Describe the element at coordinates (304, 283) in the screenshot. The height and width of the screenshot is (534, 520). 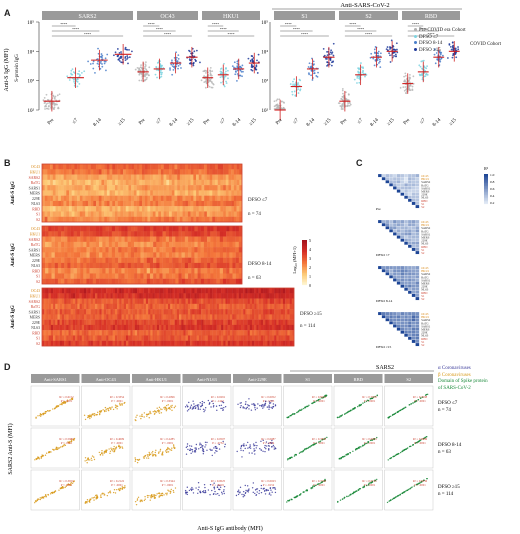
I see `colorbar-step` at that location.